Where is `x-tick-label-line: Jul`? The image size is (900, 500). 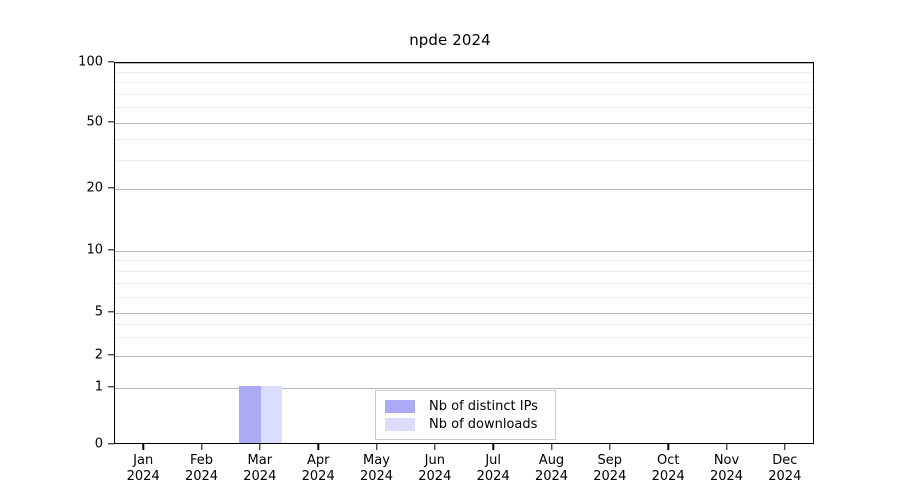
x-tick-label-line: Jul is located at coordinates (493, 460).